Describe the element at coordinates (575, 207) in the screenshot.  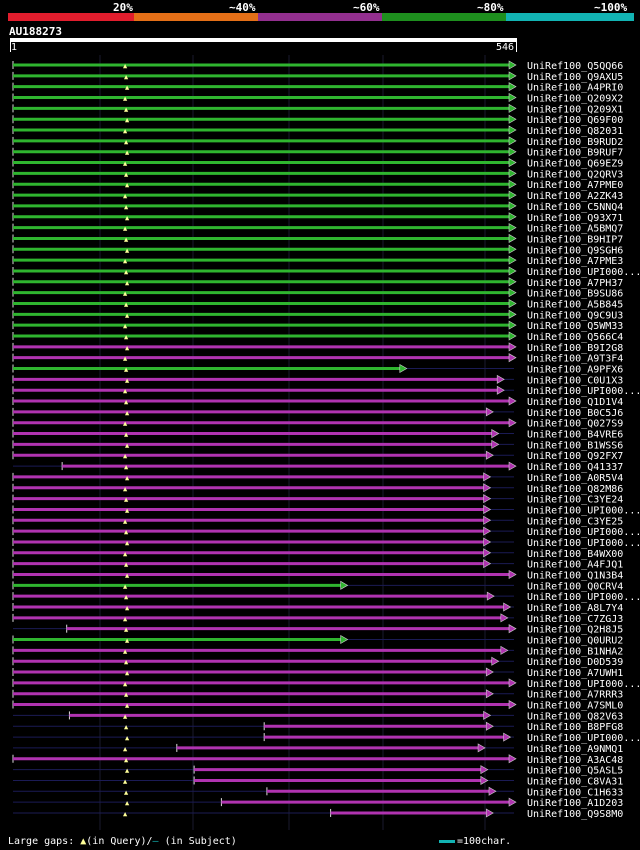
I see `hit-label: UniRef100_C5NNQ4` at that location.